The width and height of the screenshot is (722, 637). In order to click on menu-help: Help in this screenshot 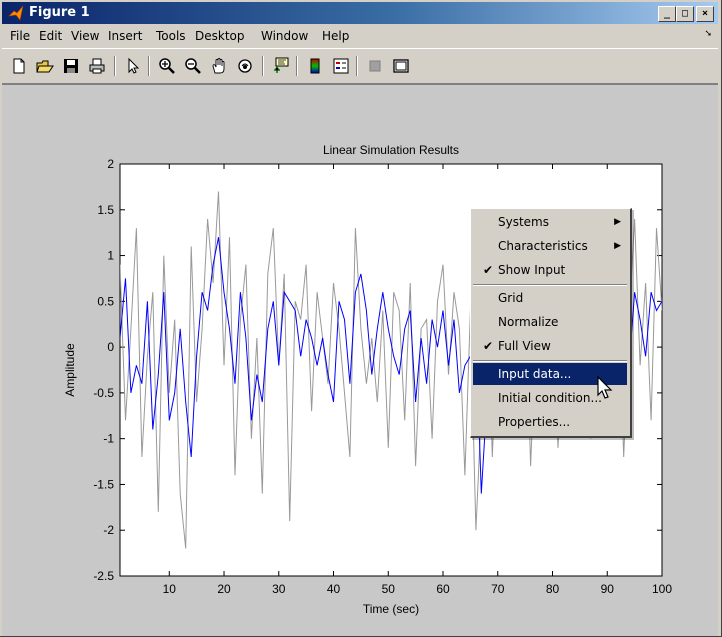, I will do `click(336, 36)`.